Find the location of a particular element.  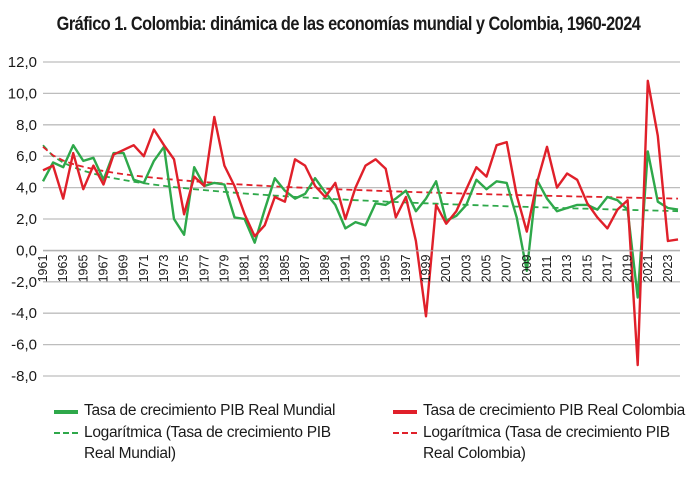

x-tick-label: 2005 is located at coordinates (486, 269).